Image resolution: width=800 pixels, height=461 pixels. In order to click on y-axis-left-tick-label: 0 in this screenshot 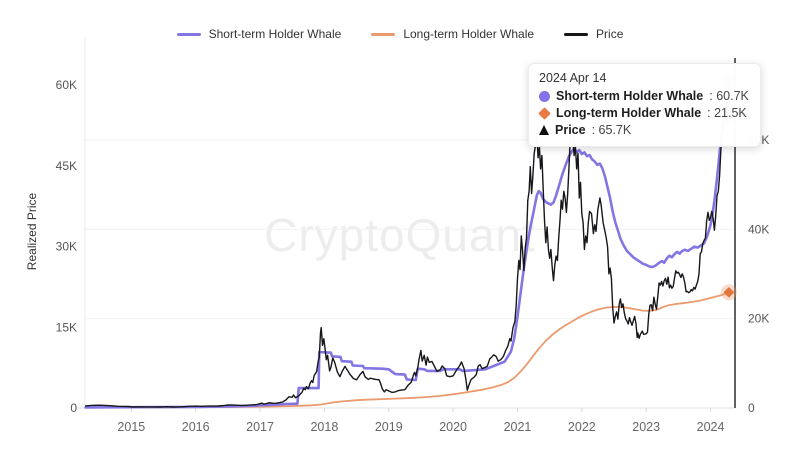, I will do `click(73, 408)`.